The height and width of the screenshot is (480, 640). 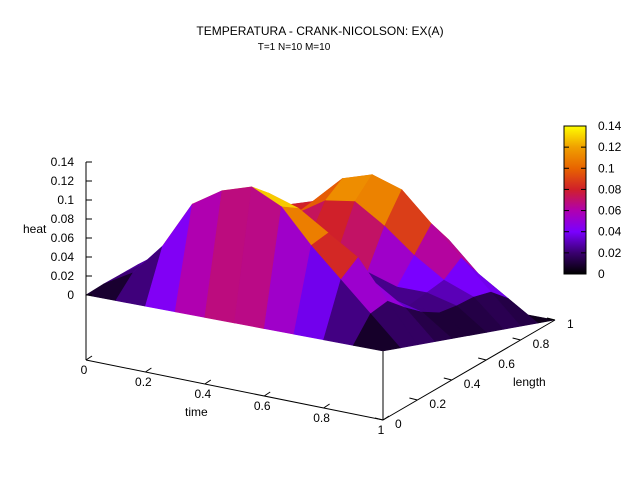 I want to click on chart-title: TEMPERATURA - CRANK-NICOLSON: EX(A), so click(x=320, y=31).